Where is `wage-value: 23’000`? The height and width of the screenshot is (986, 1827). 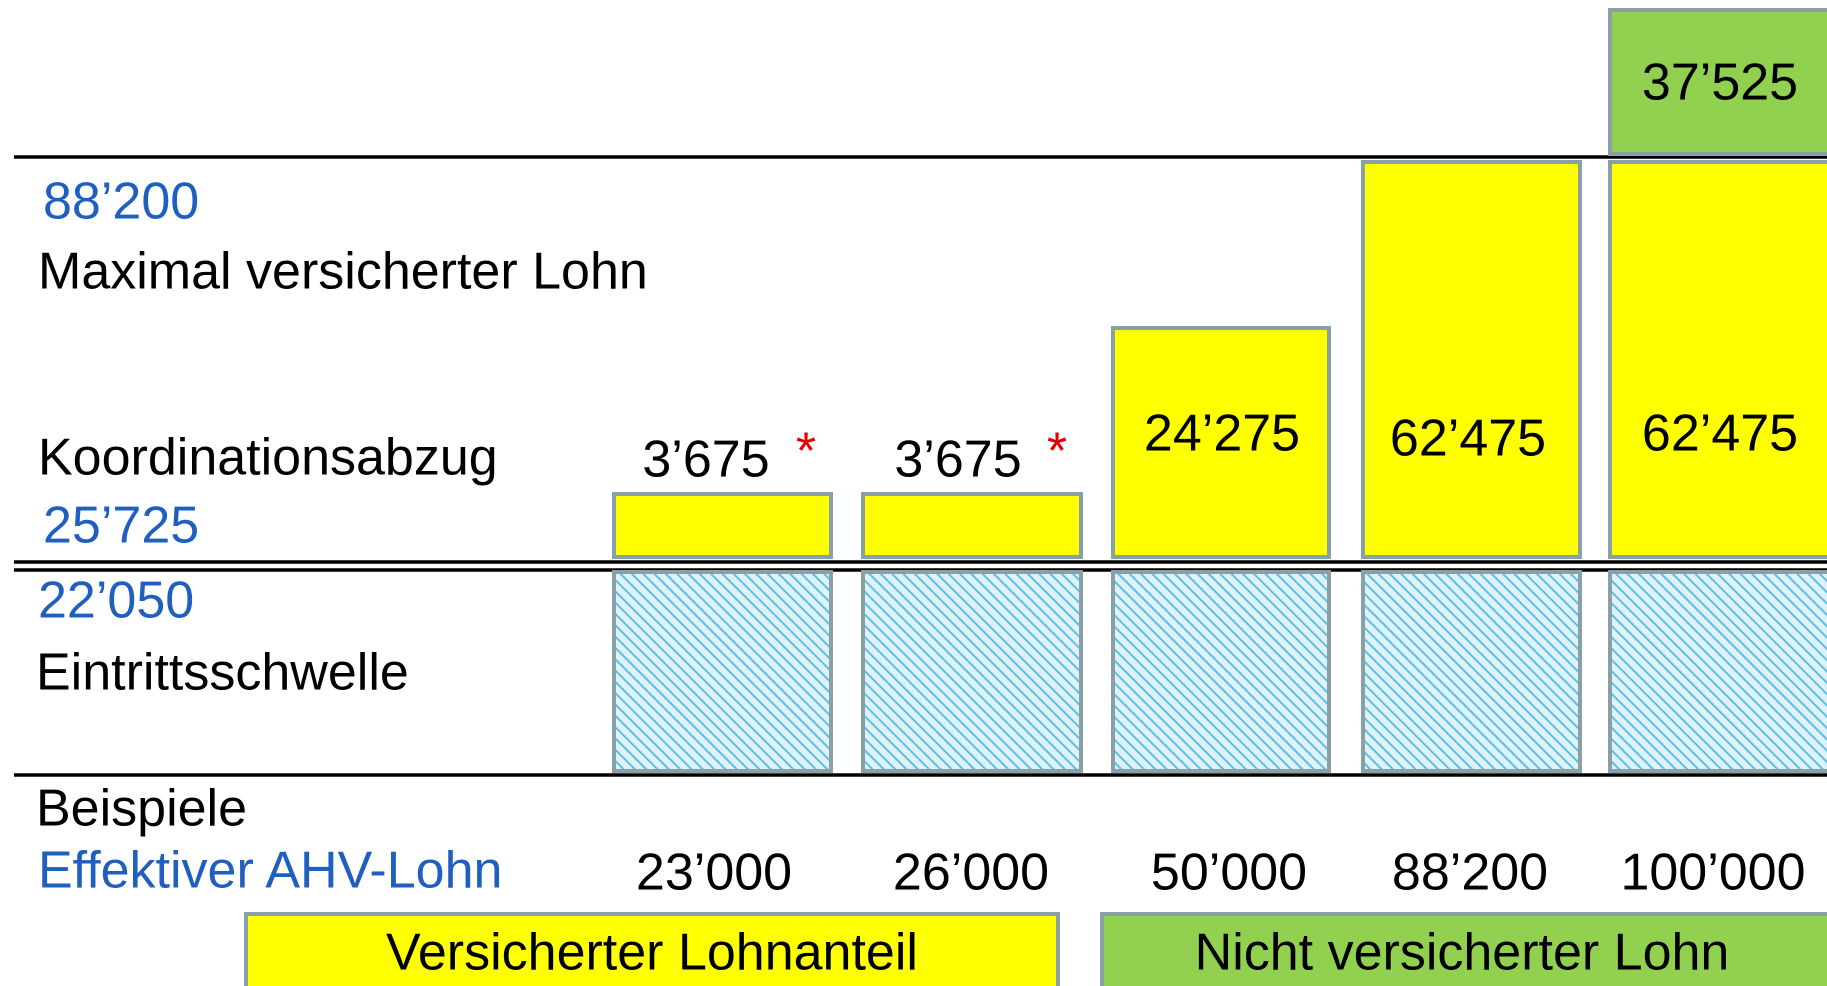 wage-value: 23’000 is located at coordinates (714, 873).